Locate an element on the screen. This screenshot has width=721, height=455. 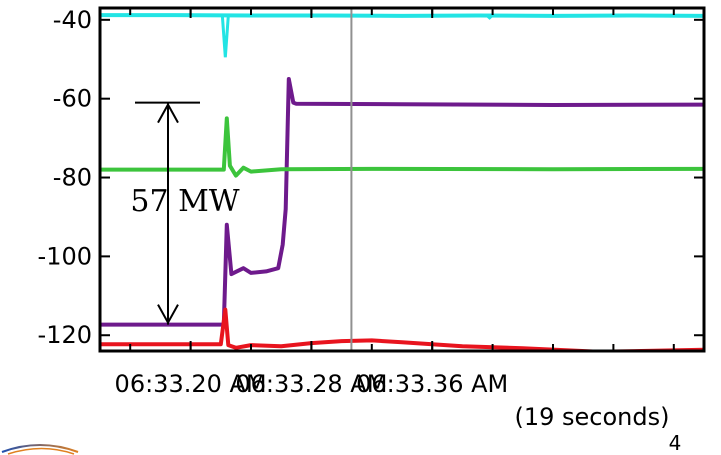
y-tick-label: -80 is located at coordinates (72, 178).